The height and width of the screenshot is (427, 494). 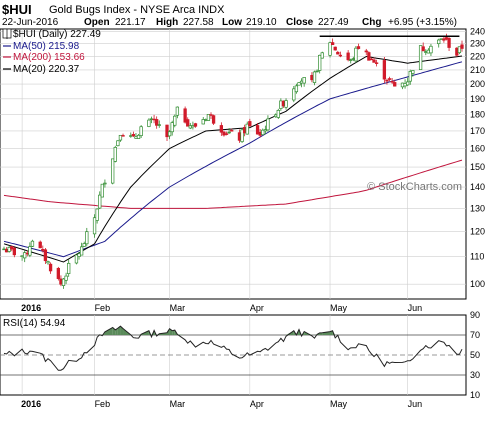 What do you see at coordinates (333, 22) in the screenshot?
I see `close-value: 227.49` at bounding box center [333, 22].